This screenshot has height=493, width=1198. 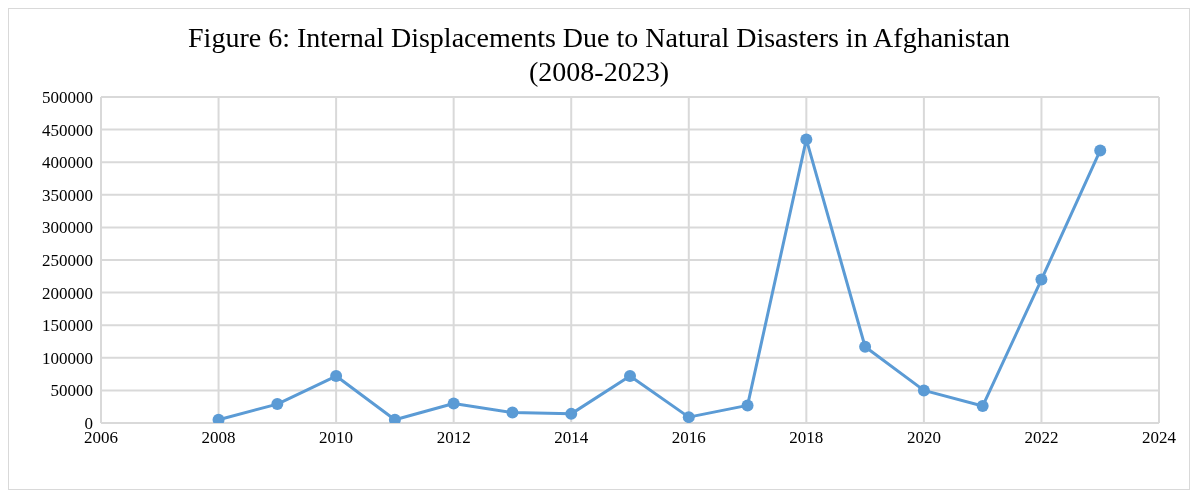 What do you see at coordinates (688, 438) in the screenshot?
I see `x-tick-label: 2016` at bounding box center [688, 438].